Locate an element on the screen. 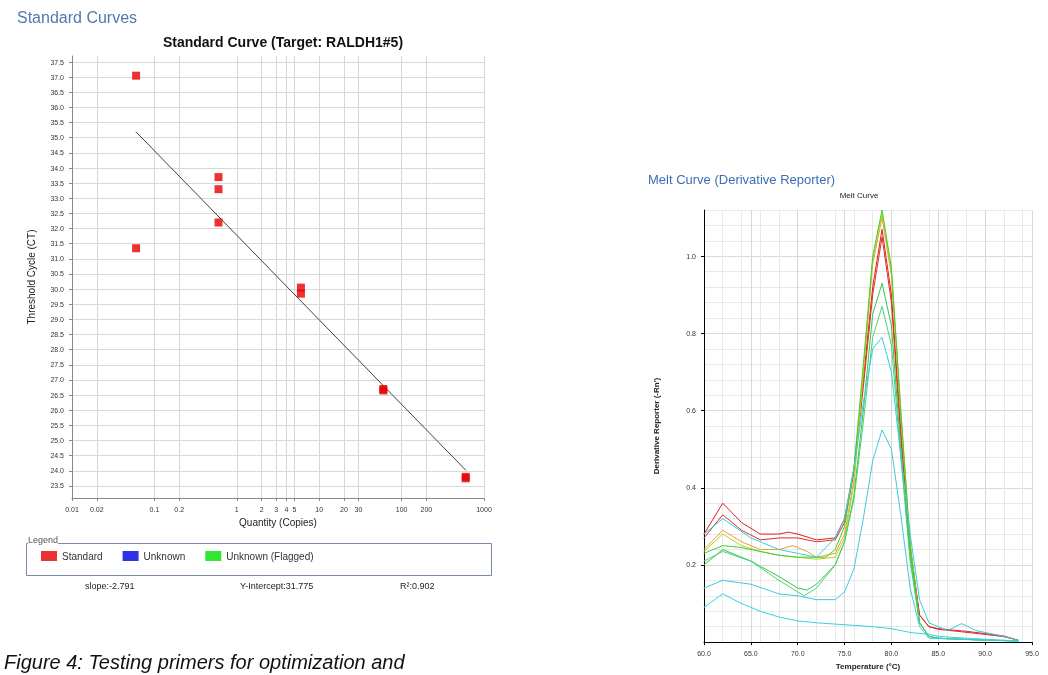 This screenshot has width=1048, height=675. x-axis-title: Temperature (°C) is located at coordinates (868, 666).